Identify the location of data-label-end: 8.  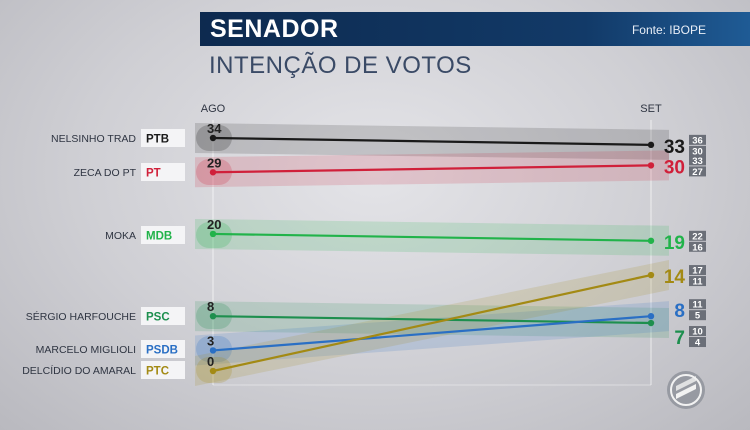
(679, 311).